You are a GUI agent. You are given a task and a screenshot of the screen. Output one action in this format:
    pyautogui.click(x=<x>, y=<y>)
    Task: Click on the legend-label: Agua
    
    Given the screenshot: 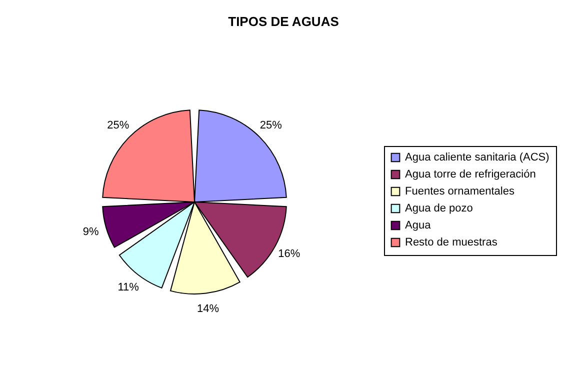 What is the action you would take?
    pyautogui.click(x=418, y=226)
    